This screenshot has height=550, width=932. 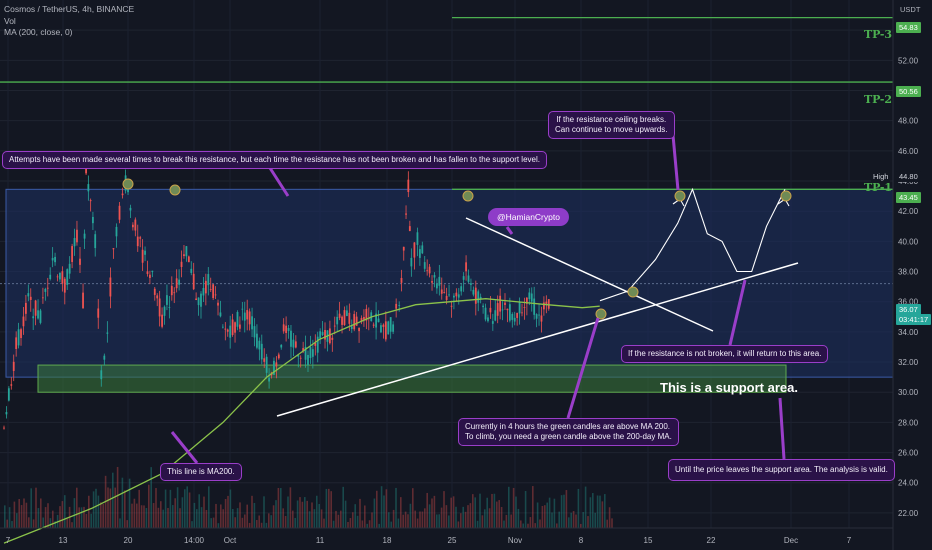 What do you see at coordinates (881, 176) in the screenshot?
I see `high-label: High` at bounding box center [881, 176].